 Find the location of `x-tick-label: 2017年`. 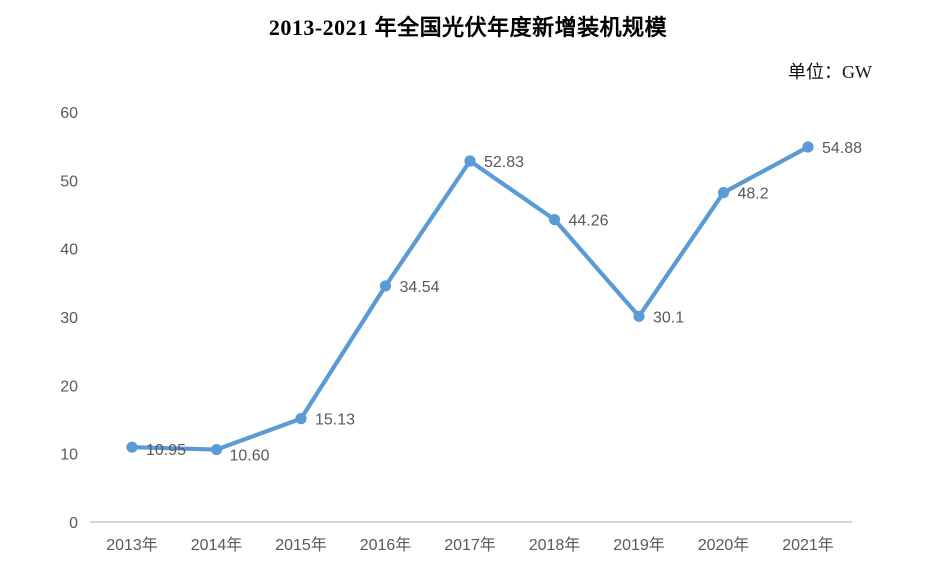

x-tick-label: 2017年 is located at coordinates (470, 545).